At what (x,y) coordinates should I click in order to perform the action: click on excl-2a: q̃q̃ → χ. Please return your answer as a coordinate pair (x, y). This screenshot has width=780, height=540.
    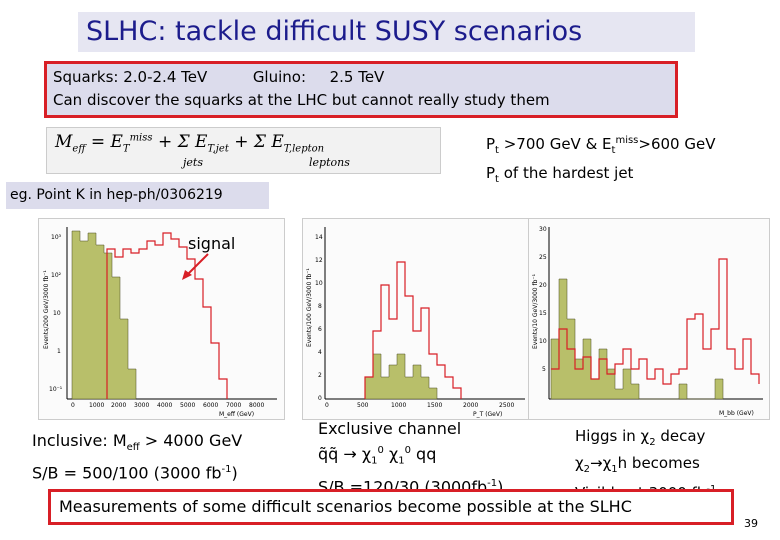
    Looking at the image, I should click on (345, 454).